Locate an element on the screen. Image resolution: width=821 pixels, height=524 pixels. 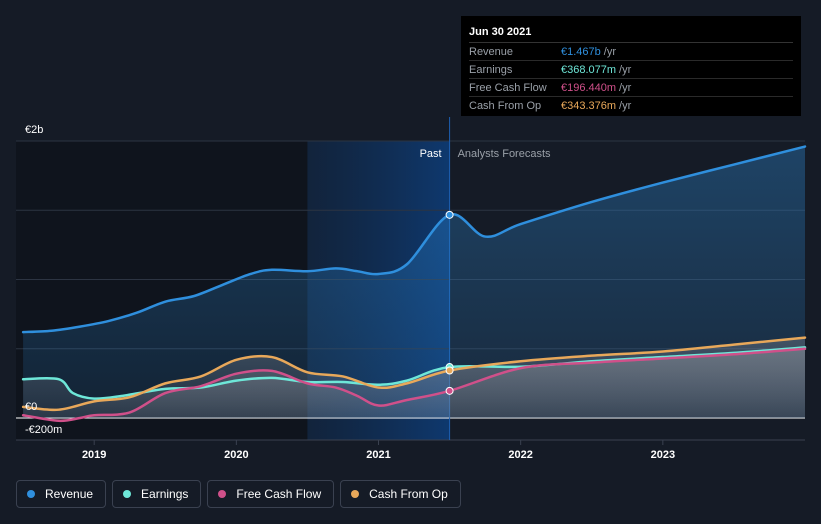
line-cash-from-op is located at coordinates (414, 374).